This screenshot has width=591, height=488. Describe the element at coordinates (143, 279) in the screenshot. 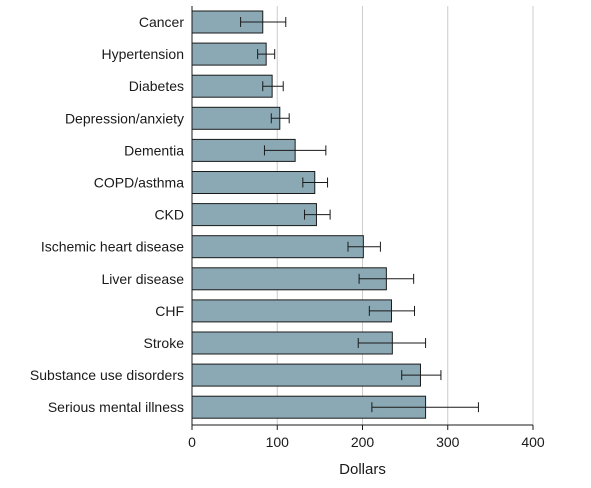

I see `category-label: Liver disease` at that location.